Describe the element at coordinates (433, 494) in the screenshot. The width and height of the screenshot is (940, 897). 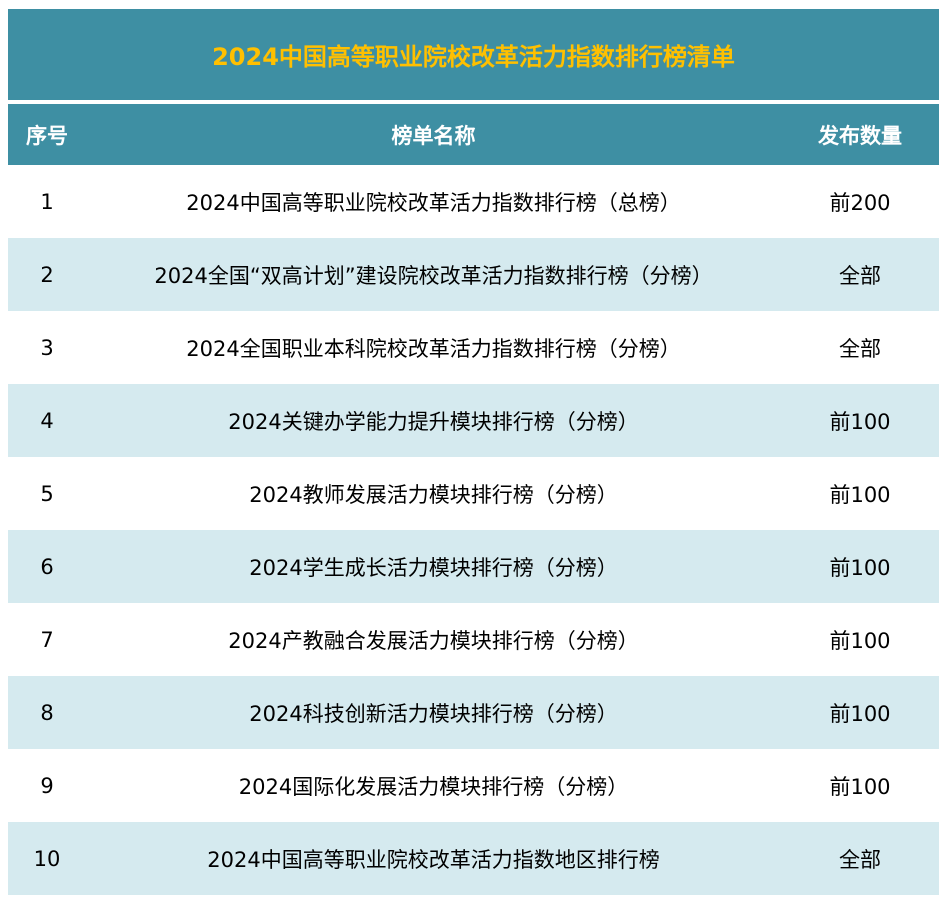
I see `row-name: 2024教师发展活力模块排行榜（分榜）` at that location.